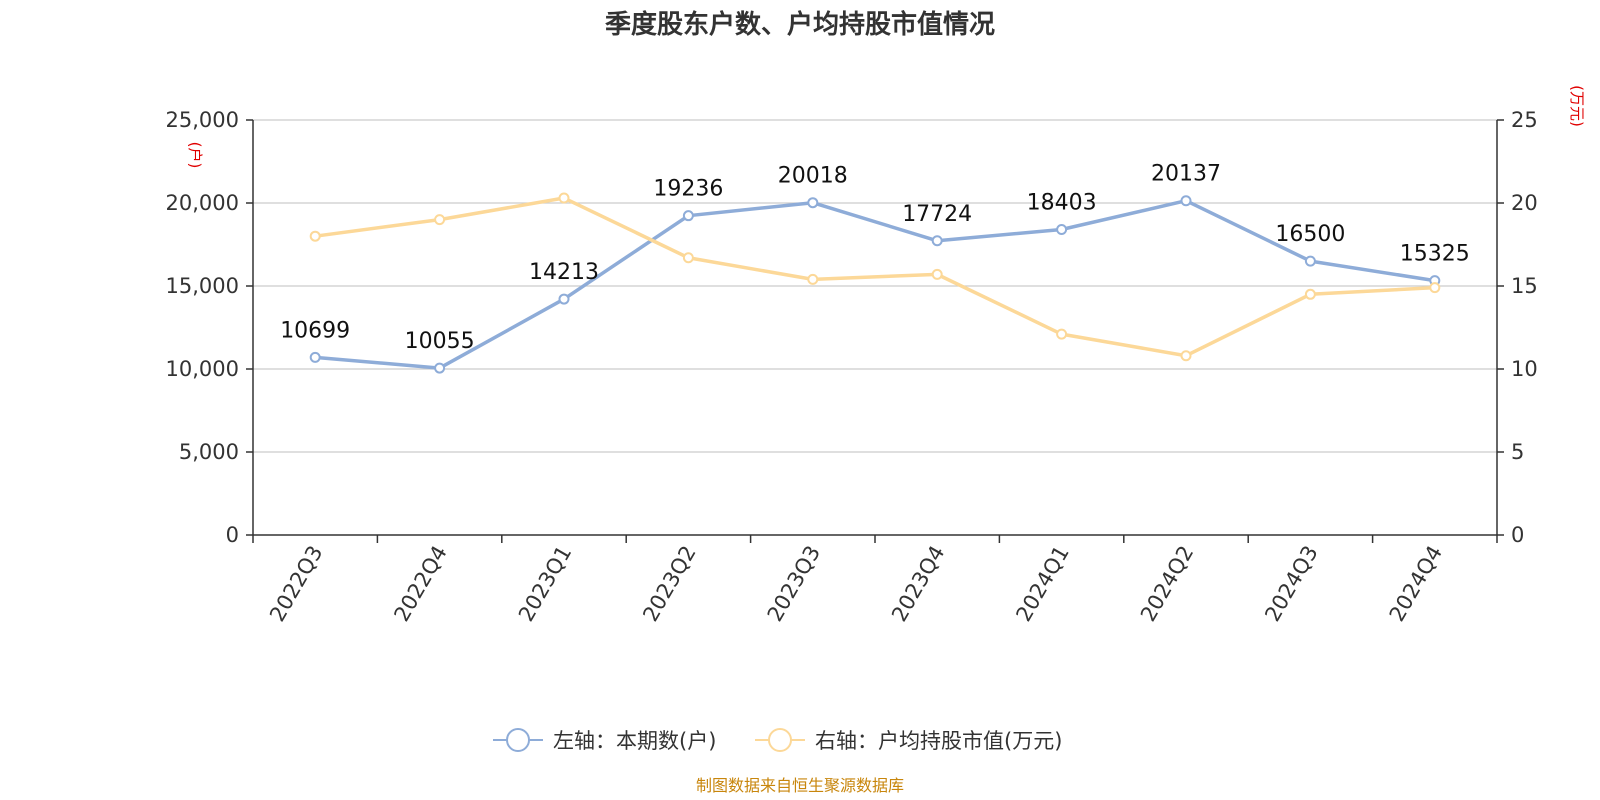 This screenshot has width=1600, height=800. Describe the element at coordinates (800, 24) in the screenshot. I see `chart-title: 季度股东户数、户均持股市值情况` at that location.